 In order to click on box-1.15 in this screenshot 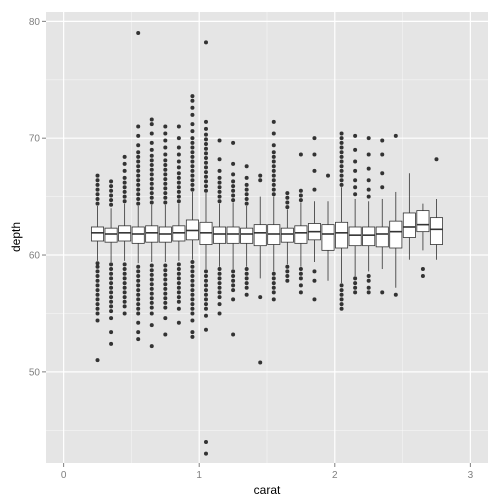, I will do `click(220, 227)`.